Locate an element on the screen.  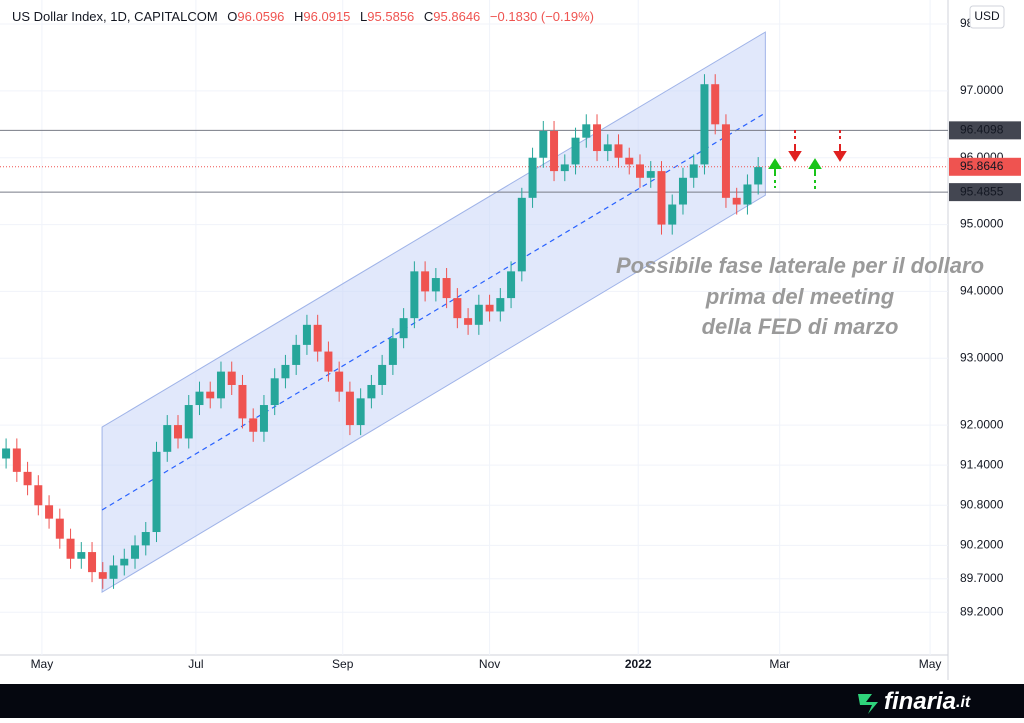
arrows is located at coordinates (807, 160).